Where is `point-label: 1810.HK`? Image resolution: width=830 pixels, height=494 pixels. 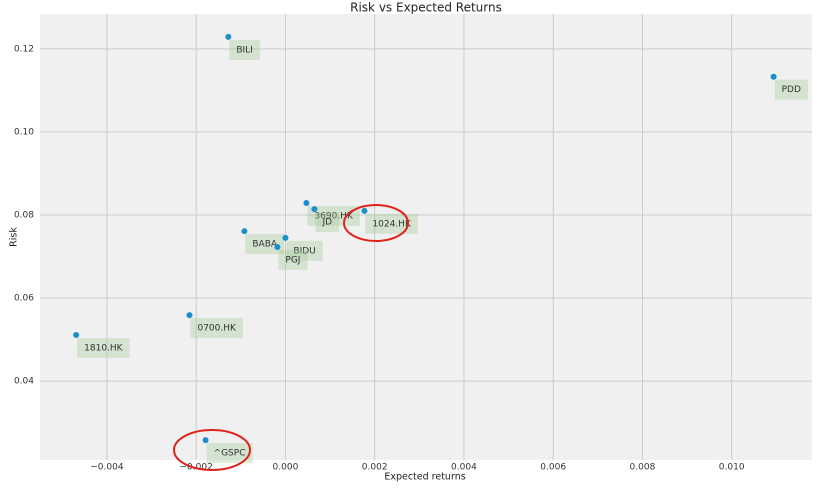
point-label: 1810.HK is located at coordinates (104, 349).